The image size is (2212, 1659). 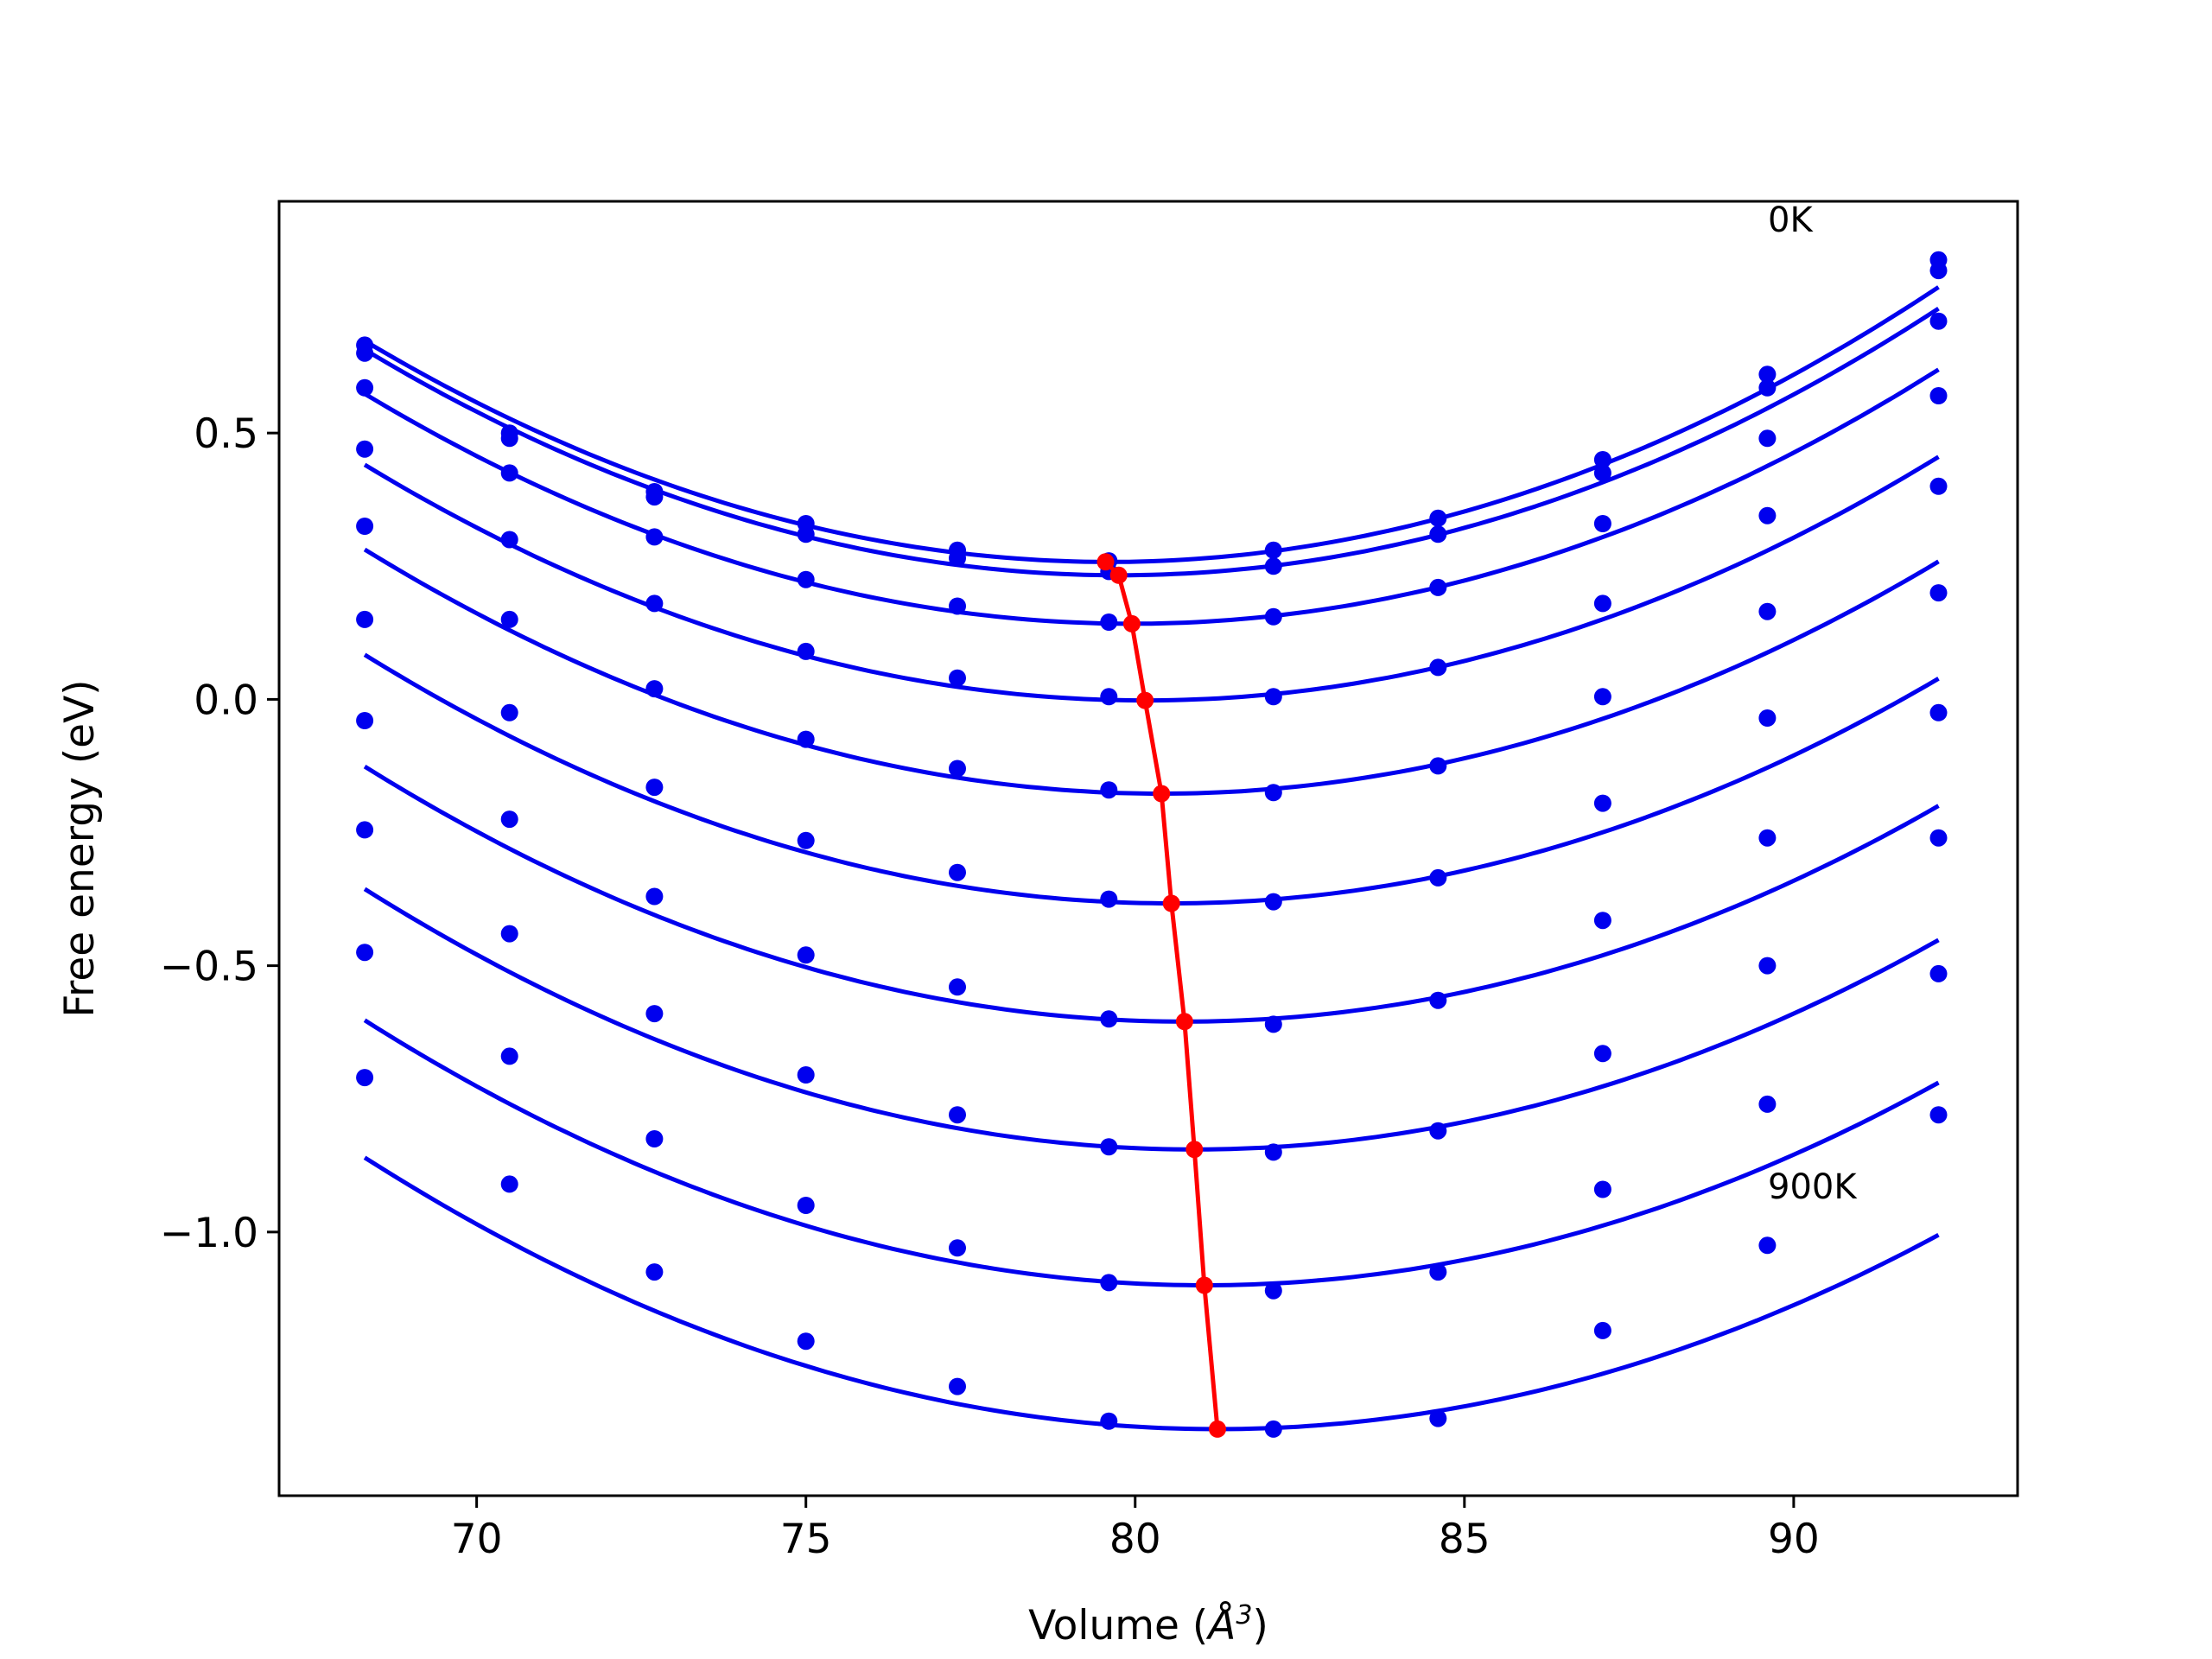 I want to click on x-tick-label-2: 80, so click(x=1135, y=1539).